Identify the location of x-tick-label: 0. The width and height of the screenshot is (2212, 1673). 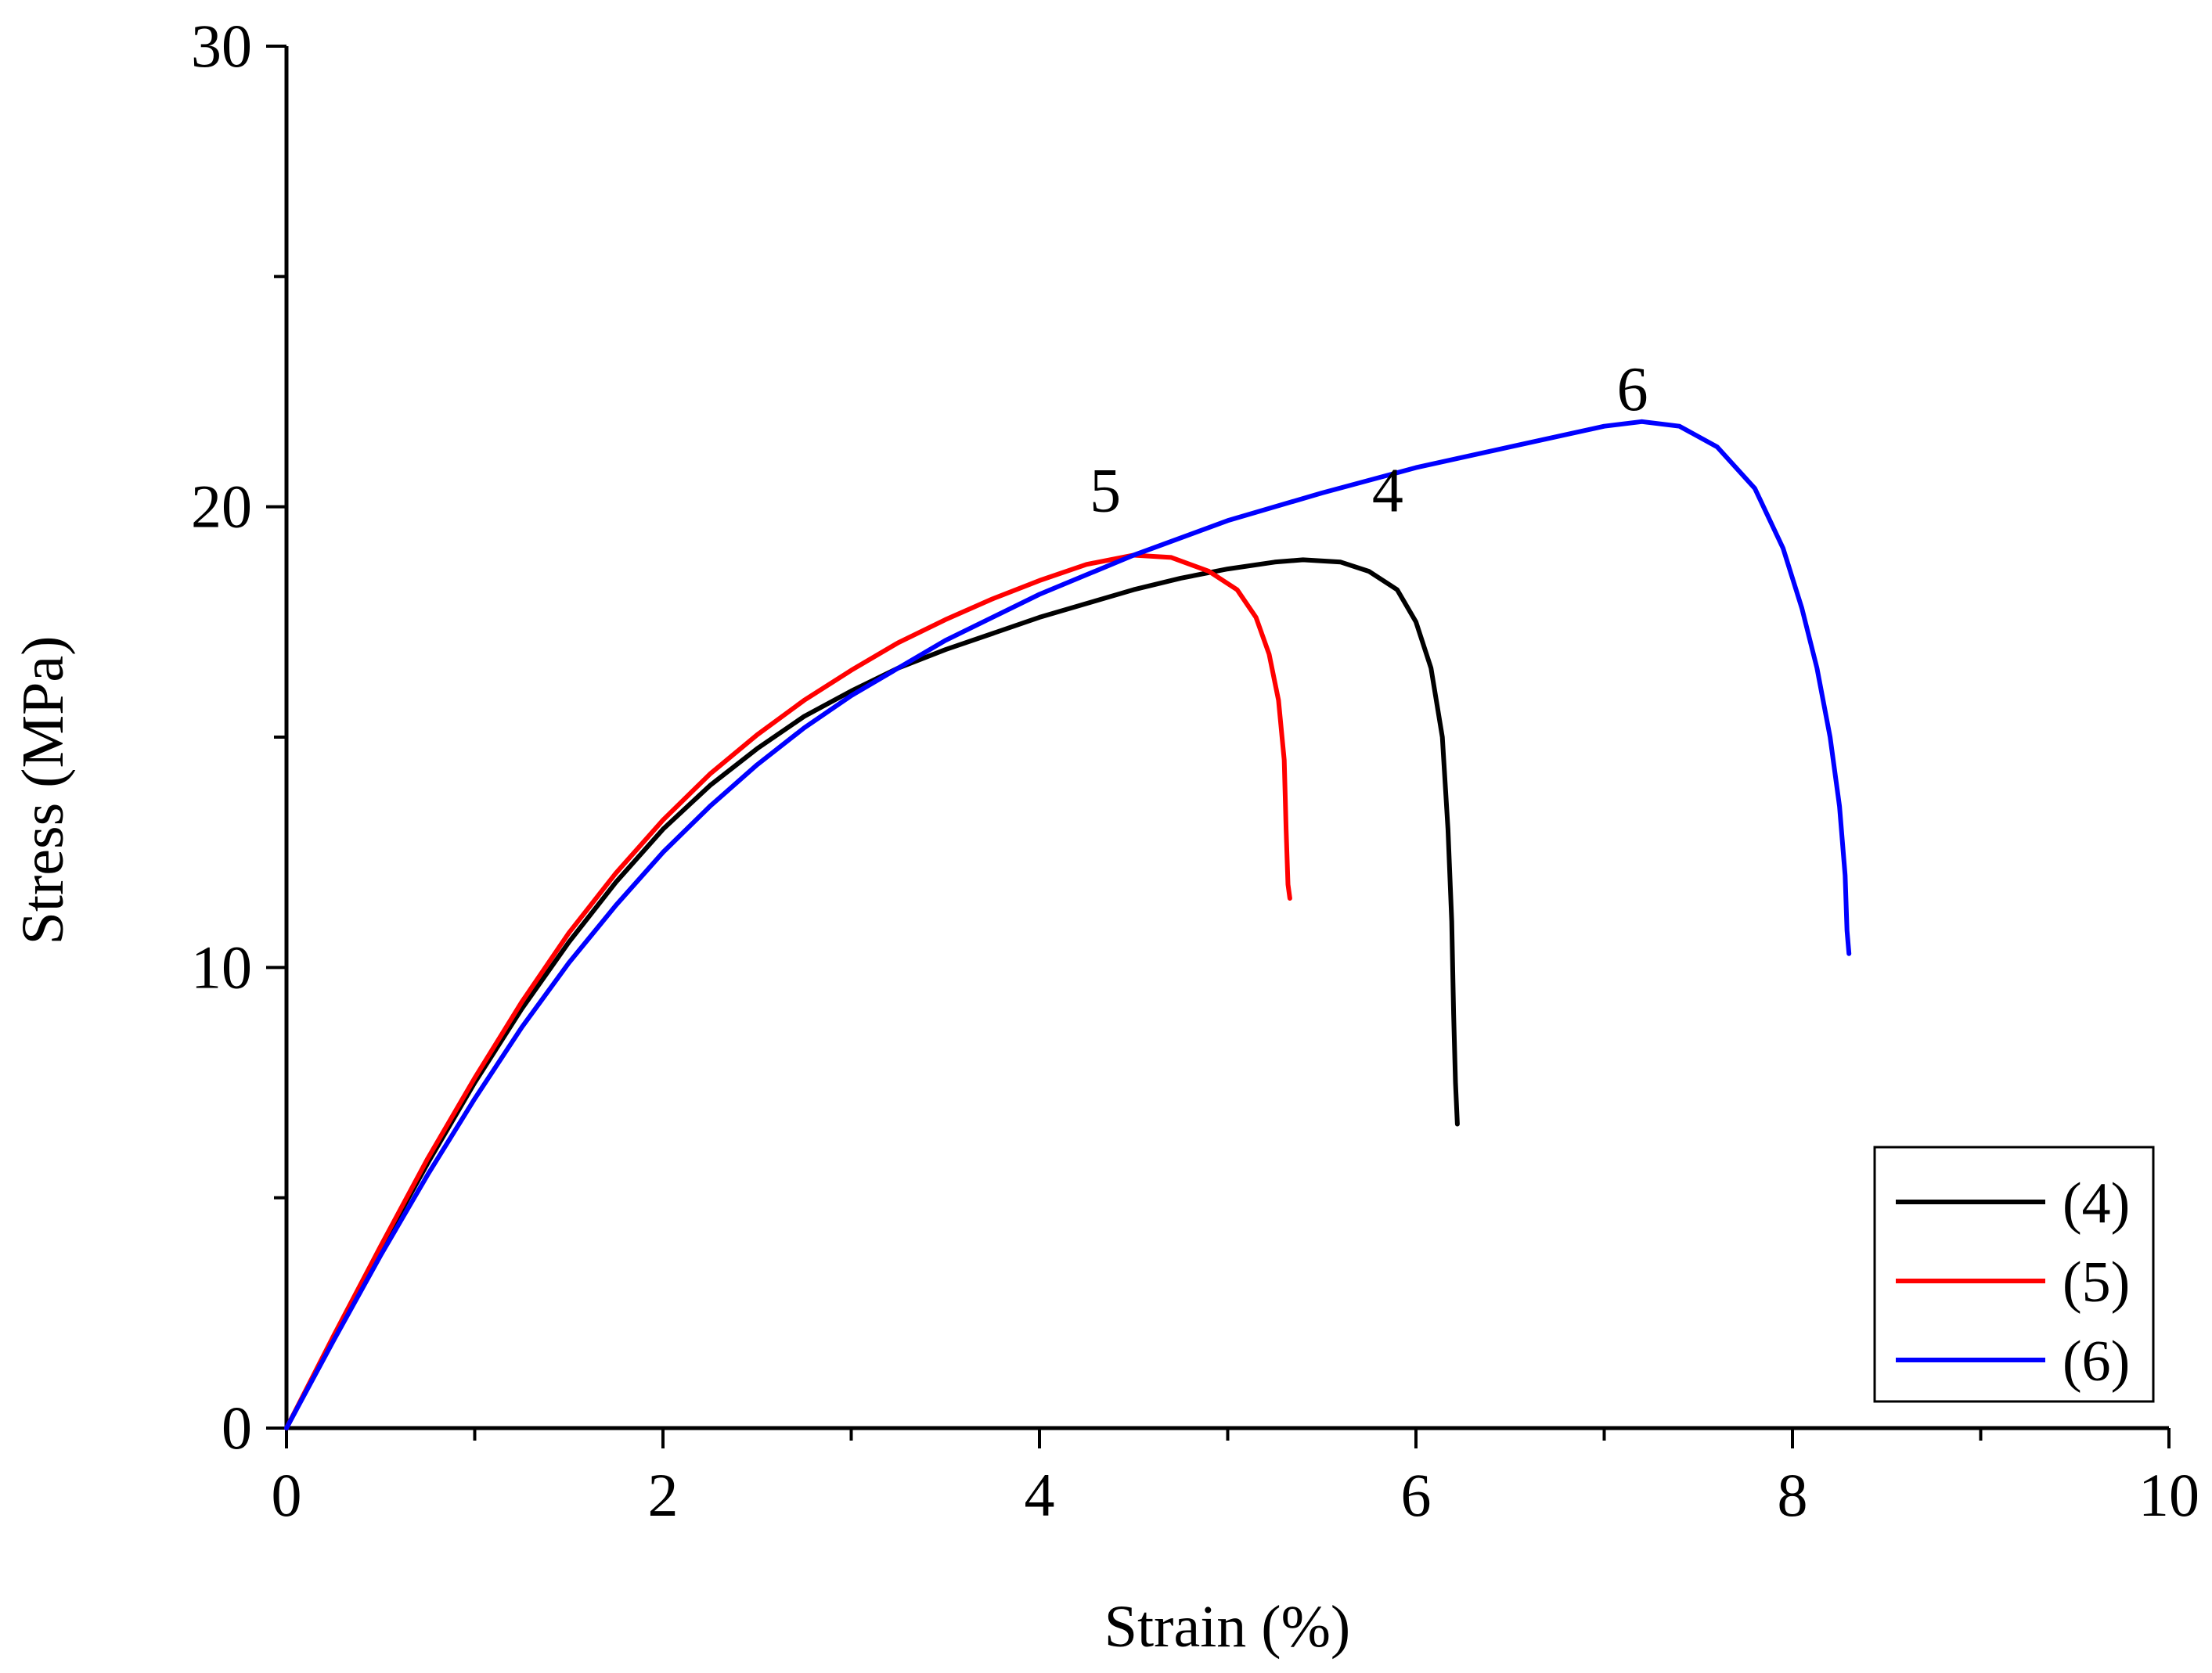
(287, 1495).